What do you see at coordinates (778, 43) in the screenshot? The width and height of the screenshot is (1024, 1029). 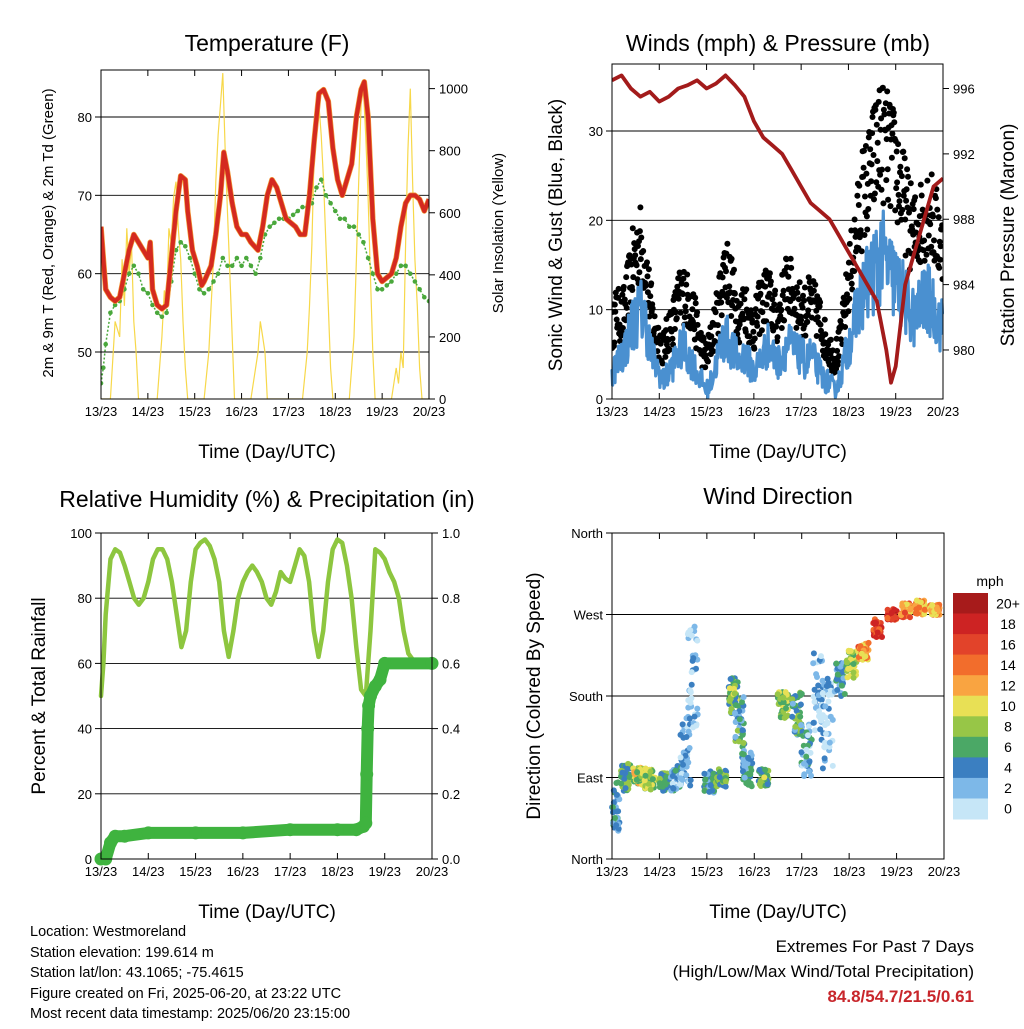 I see `winds-title: Winds (mph) & Pressure (mb)` at bounding box center [778, 43].